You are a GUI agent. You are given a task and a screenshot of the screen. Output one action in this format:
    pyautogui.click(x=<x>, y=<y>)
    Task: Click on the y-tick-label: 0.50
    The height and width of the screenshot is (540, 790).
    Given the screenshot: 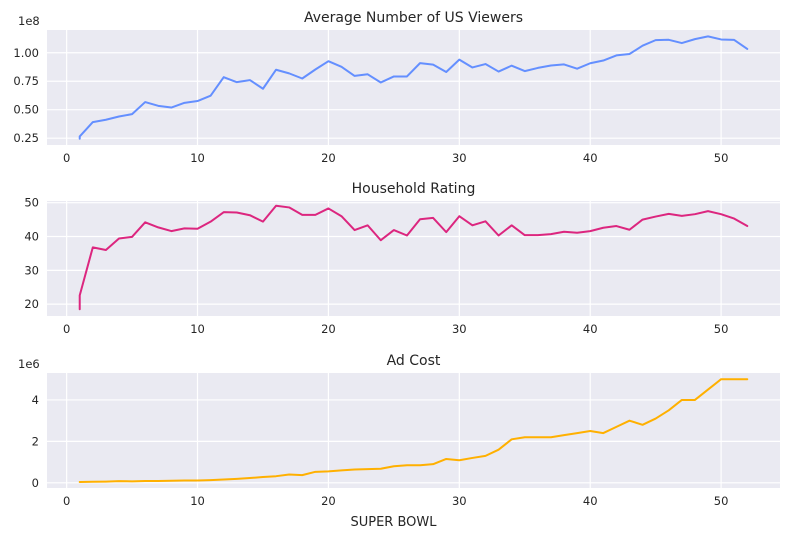 What is the action you would take?
    pyautogui.click(x=26, y=110)
    